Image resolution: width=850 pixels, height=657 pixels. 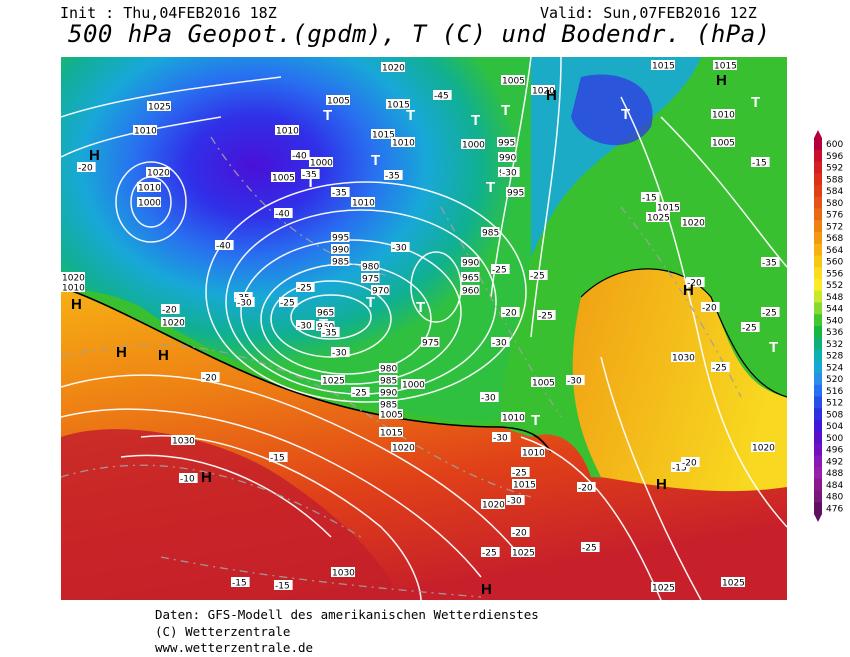 I want to click on scale-label: 488, so click(x=834, y=474).